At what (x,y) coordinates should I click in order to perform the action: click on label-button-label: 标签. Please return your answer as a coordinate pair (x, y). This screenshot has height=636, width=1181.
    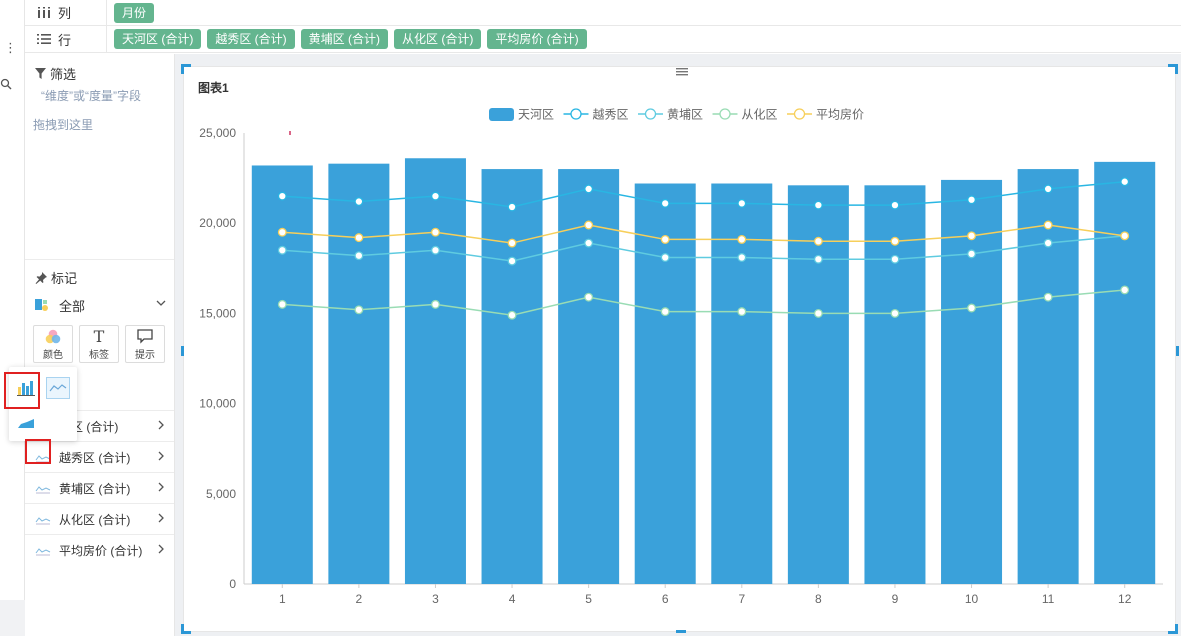
    Looking at the image, I should click on (99, 355).